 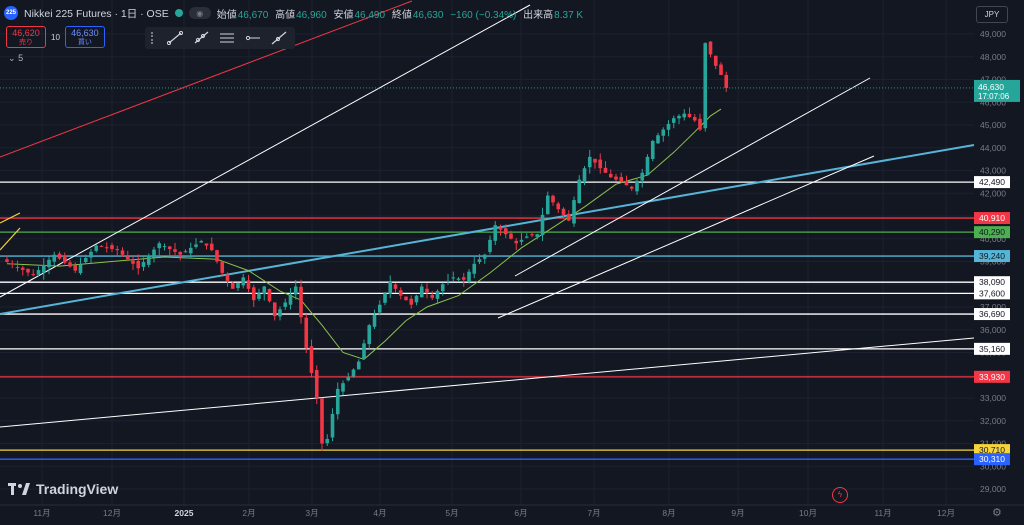 I want to click on y-tick-label: 29,000, so click(x=993, y=489).